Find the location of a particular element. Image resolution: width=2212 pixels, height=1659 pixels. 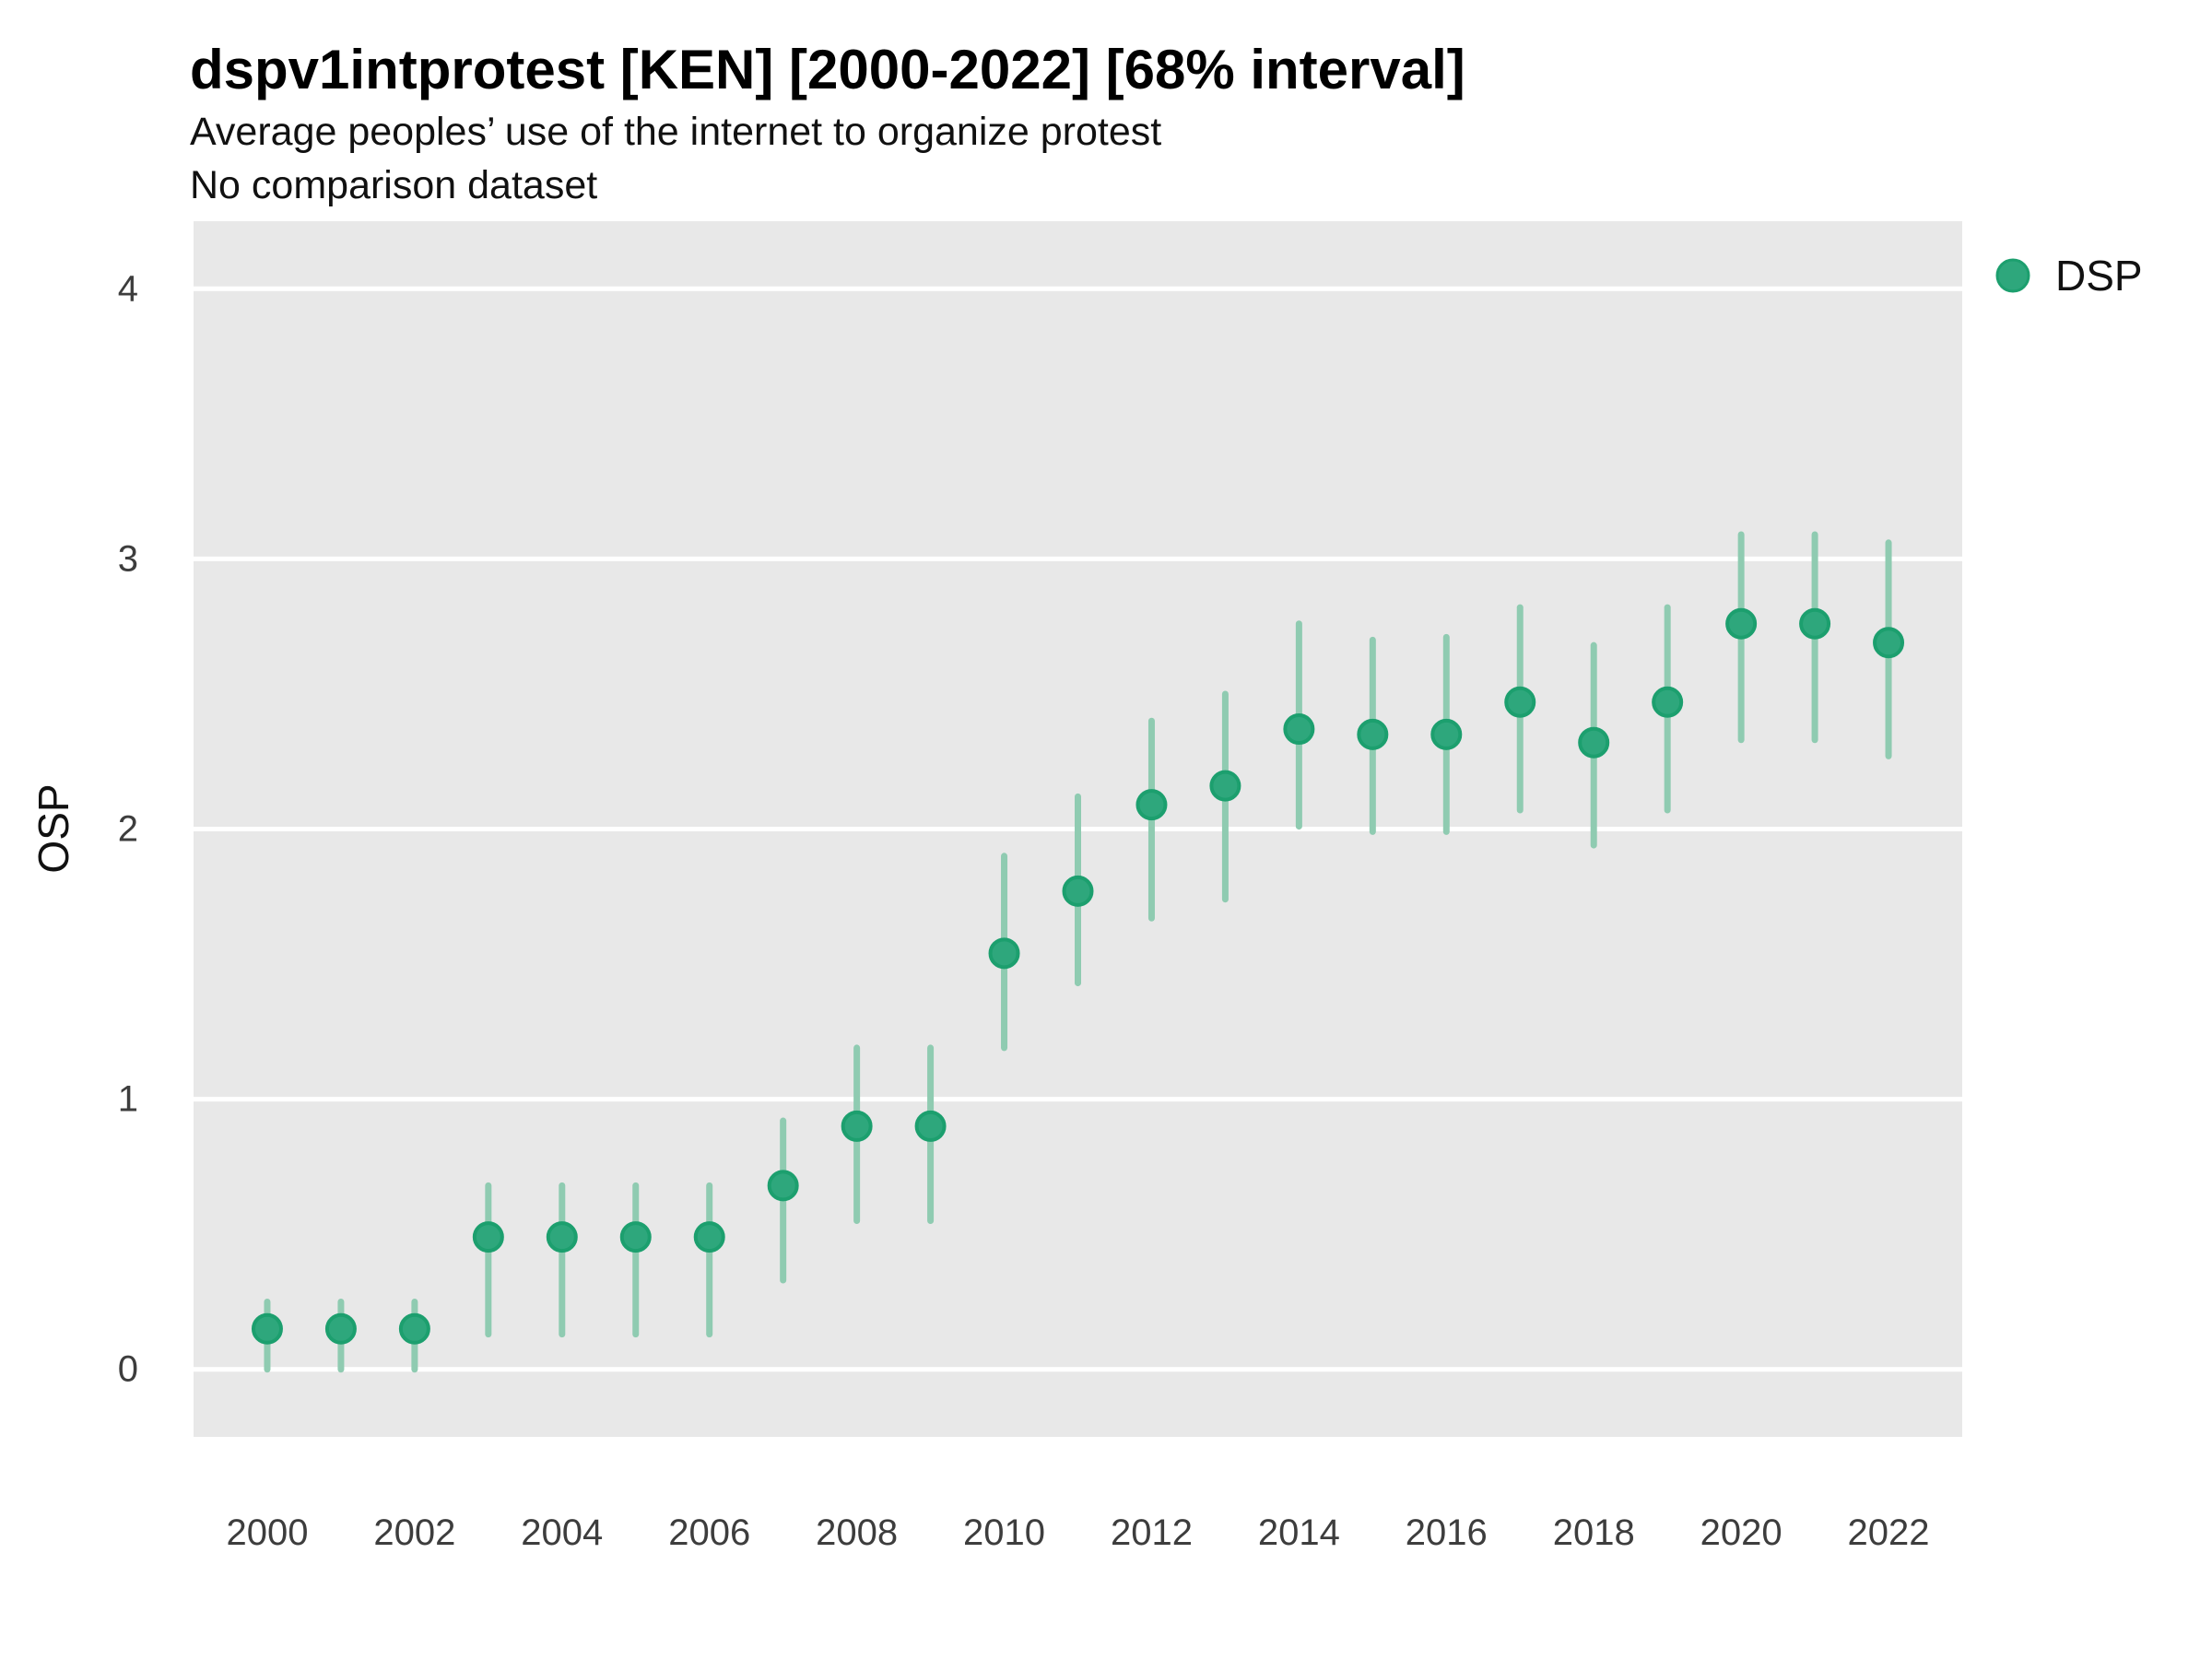

data-point-DSP-2000 is located at coordinates (267, 1328).